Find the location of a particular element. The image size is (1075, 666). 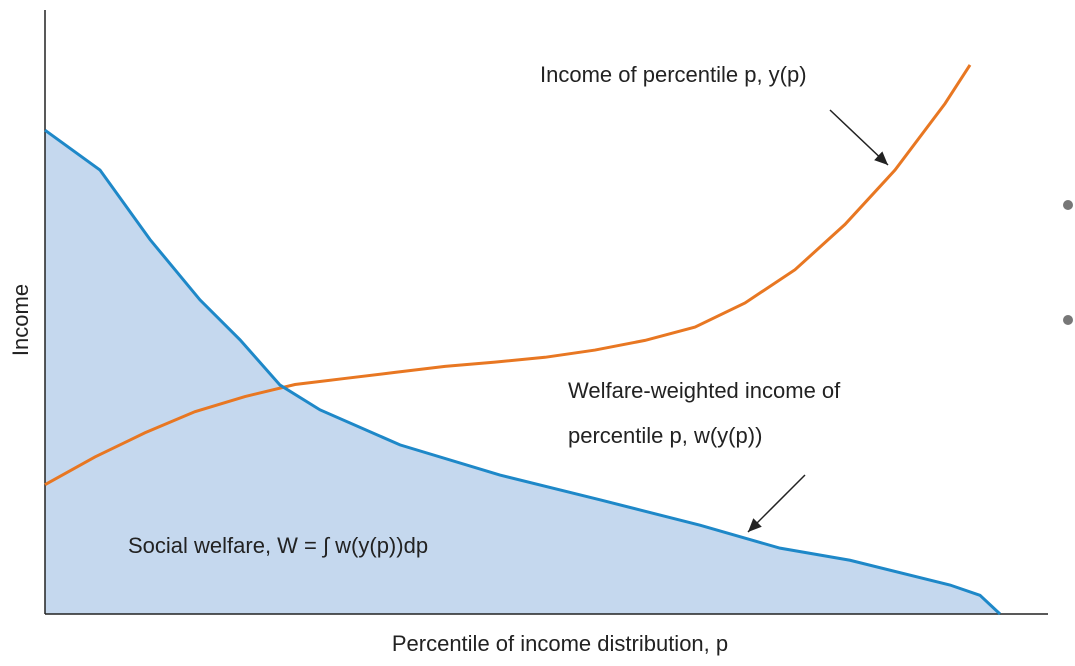

annotation: Welfare-weighted income of is located at coordinates (704, 390).